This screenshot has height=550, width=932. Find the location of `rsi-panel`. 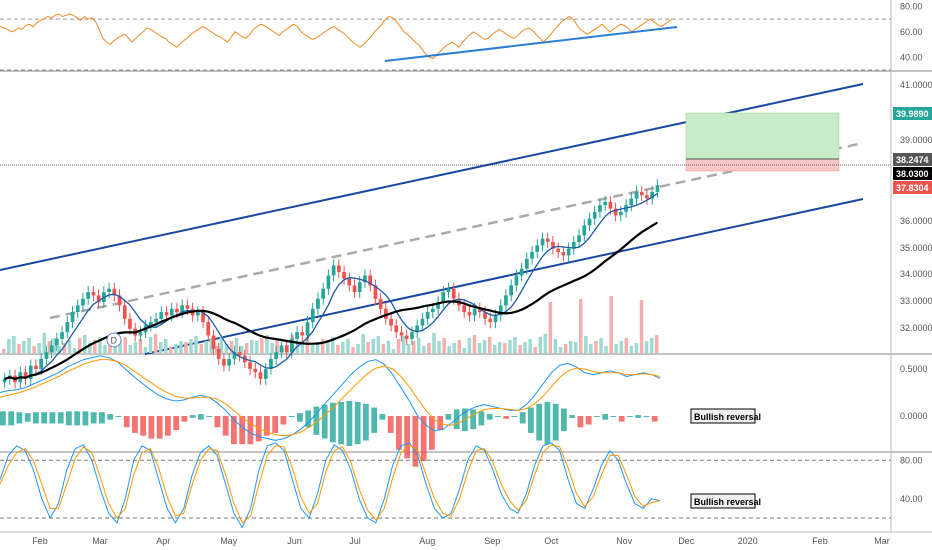

rsi-panel is located at coordinates (445, 42).